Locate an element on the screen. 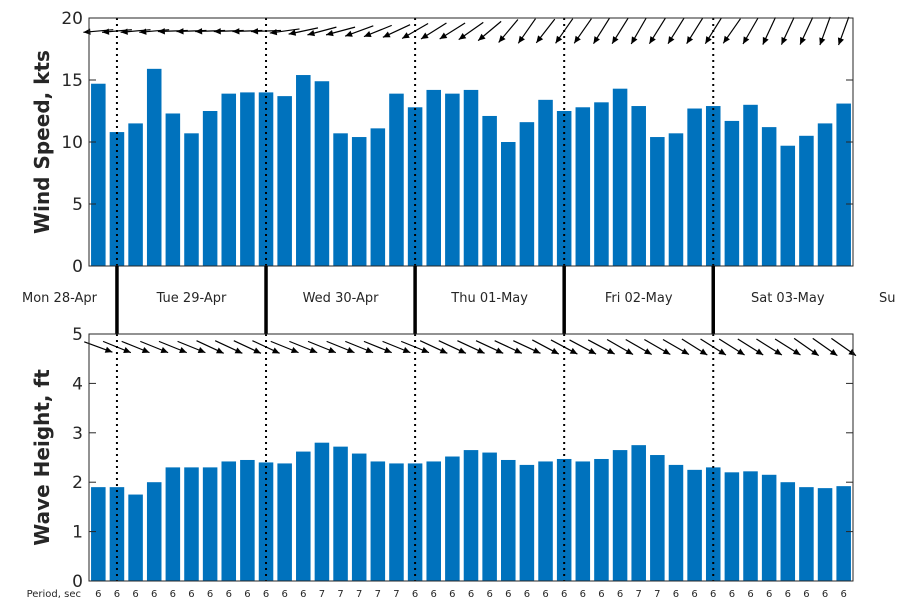 This screenshot has width=900, height=600. day-label: Wed 30-Apr is located at coordinates (341, 298).